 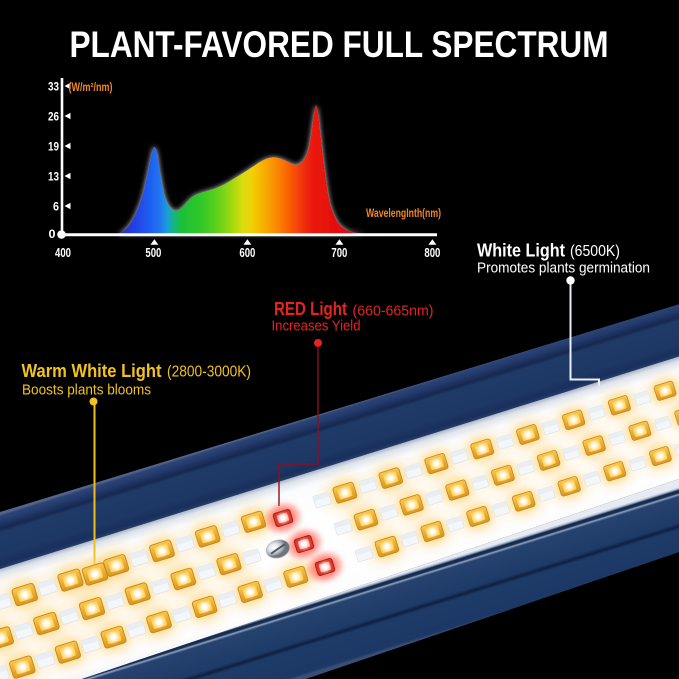 I want to click on svg-text: PLANT-FAVORED FULL SPECTRUM, so click(x=339, y=44).